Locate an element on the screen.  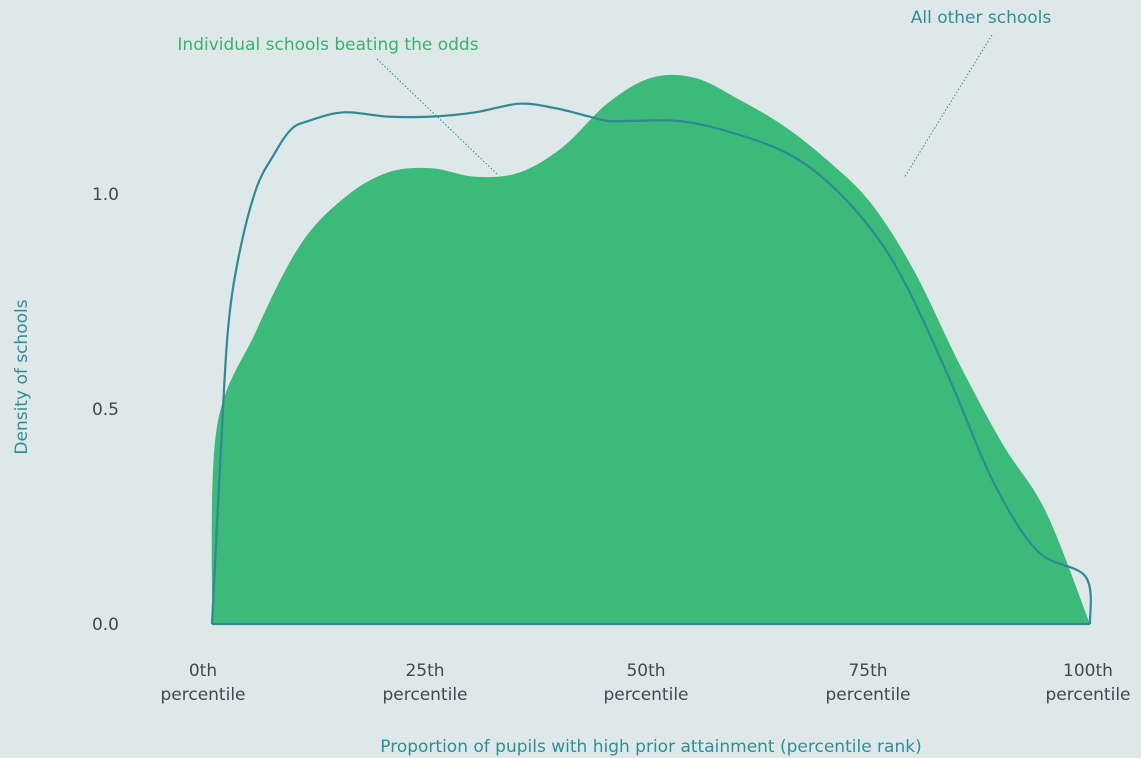
x-tick-label-line1: 50th is located at coordinates (645, 671).